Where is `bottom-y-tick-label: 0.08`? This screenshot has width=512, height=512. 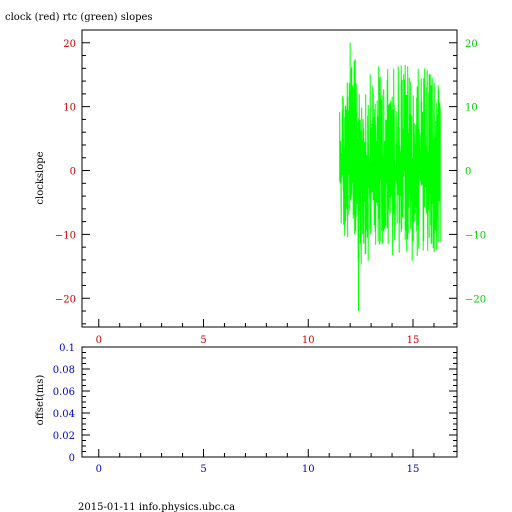
bottom-y-tick-label: 0.08 is located at coordinates (64, 370).